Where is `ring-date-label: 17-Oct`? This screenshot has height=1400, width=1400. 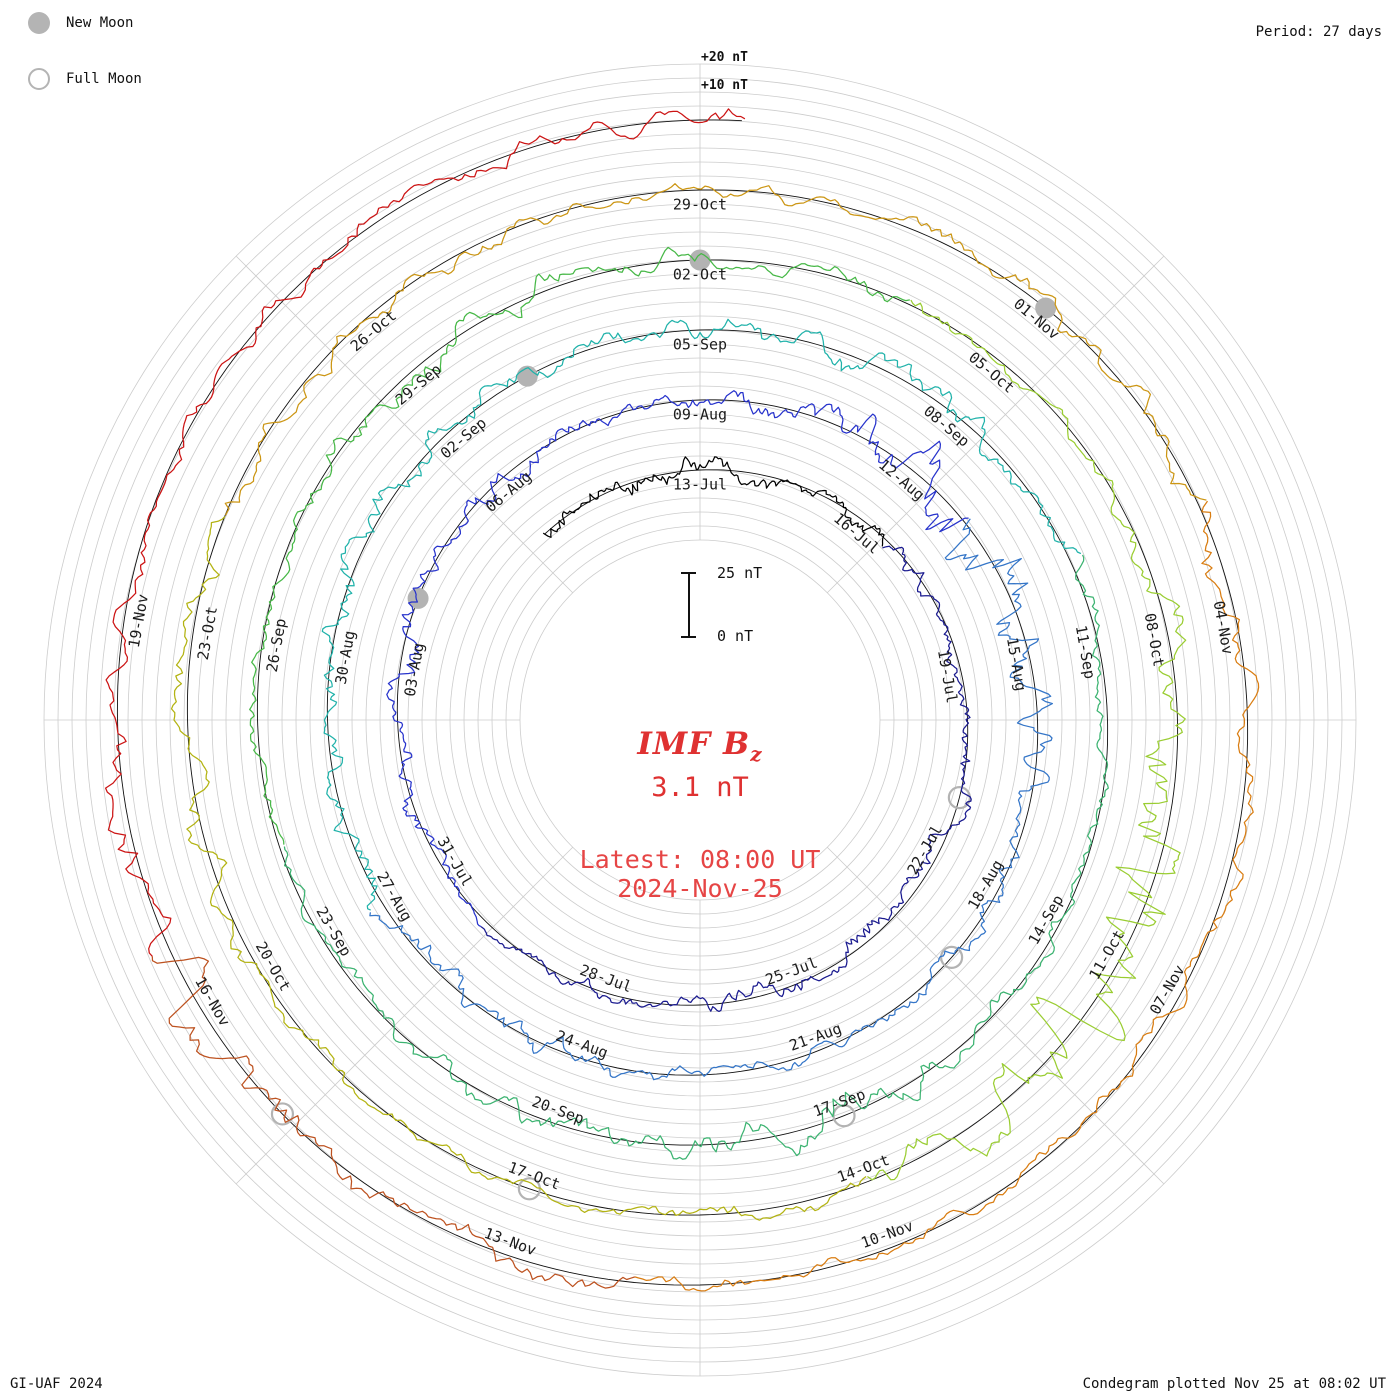 ring-date-label: 17-Oct is located at coordinates (534, 1175).